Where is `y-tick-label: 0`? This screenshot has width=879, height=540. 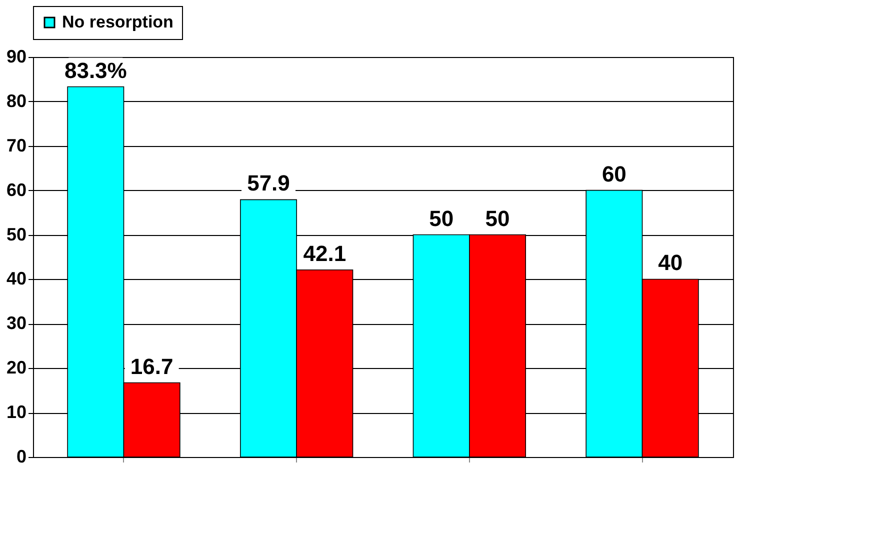
y-tick-label: 0 is located at coordinates (21, 456).